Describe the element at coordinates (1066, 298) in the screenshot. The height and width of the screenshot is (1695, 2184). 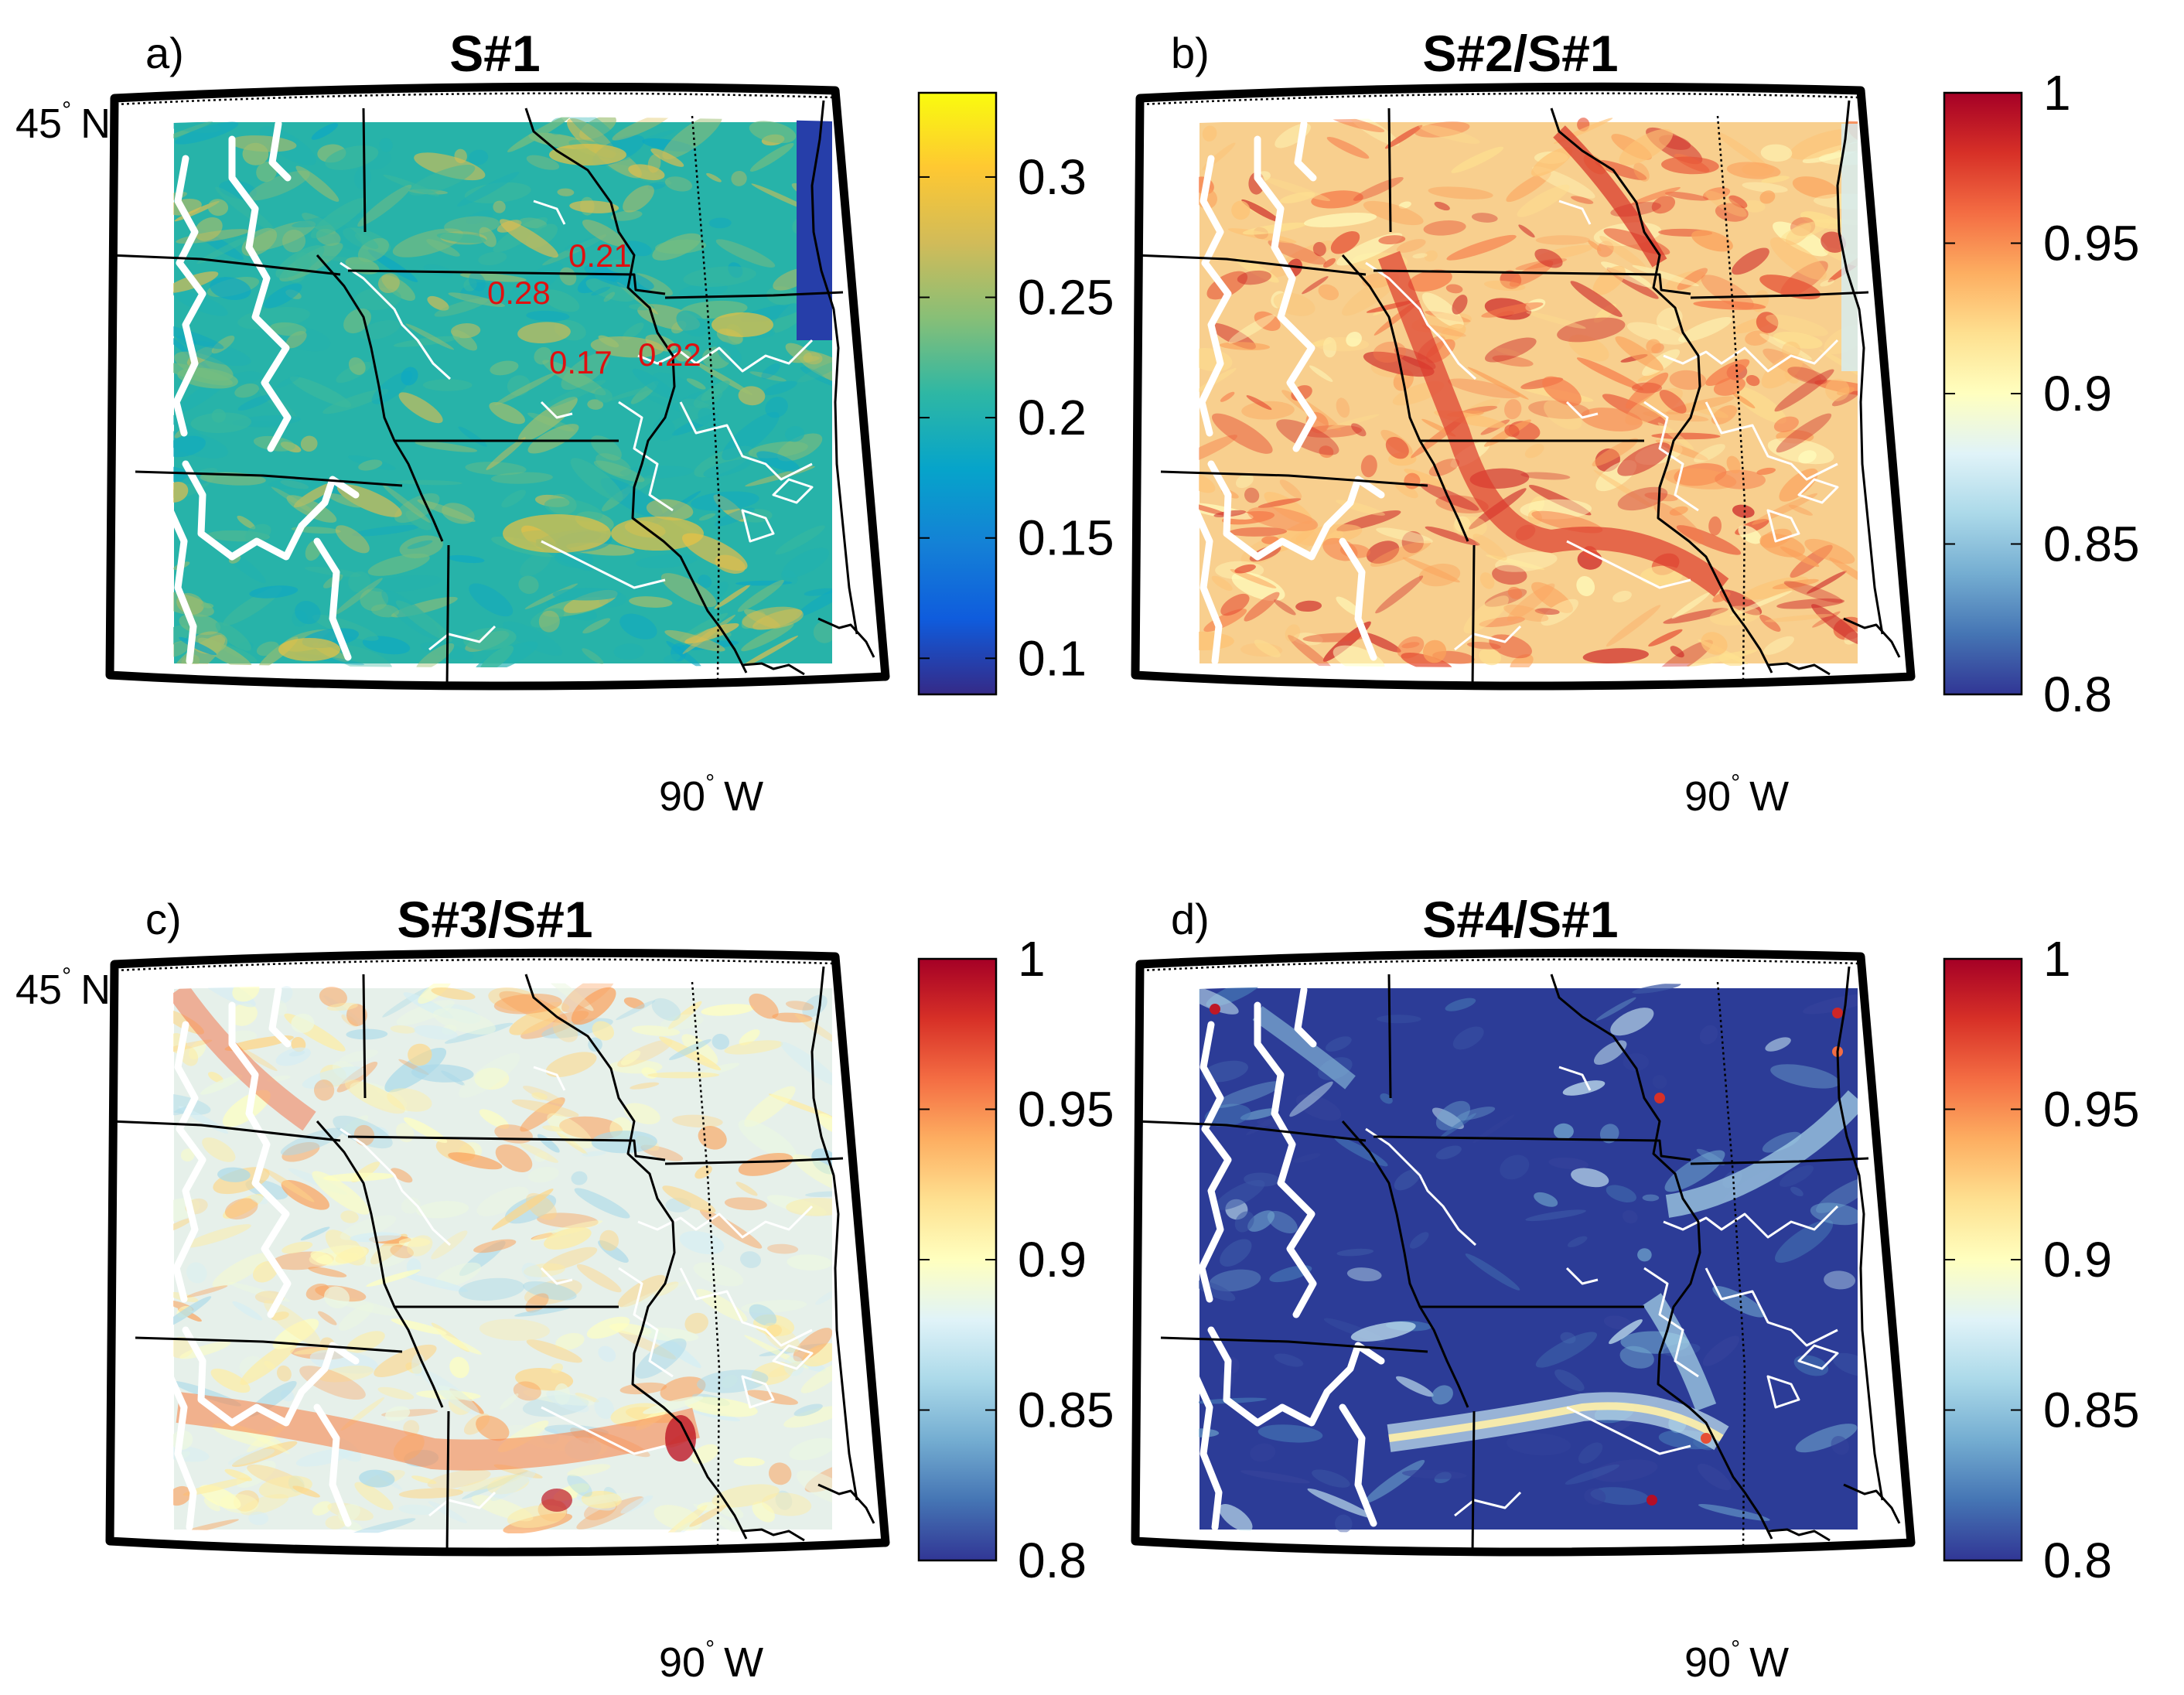
I see `colorbar-tick-label: 0.25` at that location.